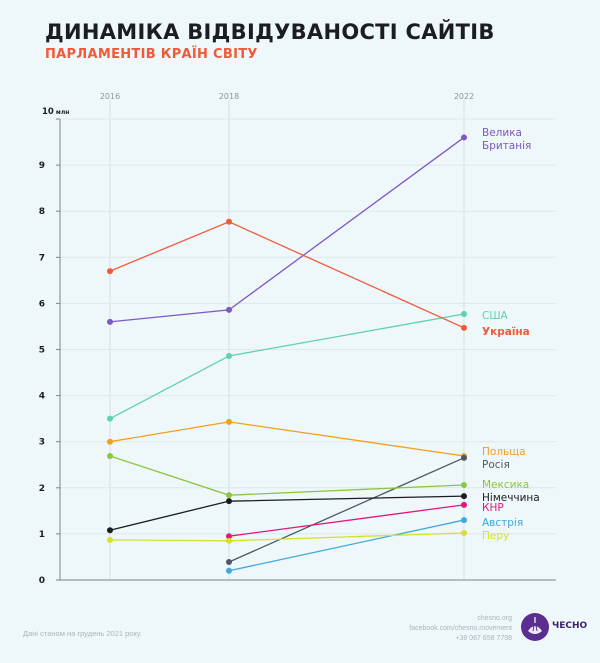 The width and height of the screenshot is (600, 663). What do you see at coordinates (42, 166) in the screenshot?
I see `y-tick-label: 9` at bounding box center [42, 166].